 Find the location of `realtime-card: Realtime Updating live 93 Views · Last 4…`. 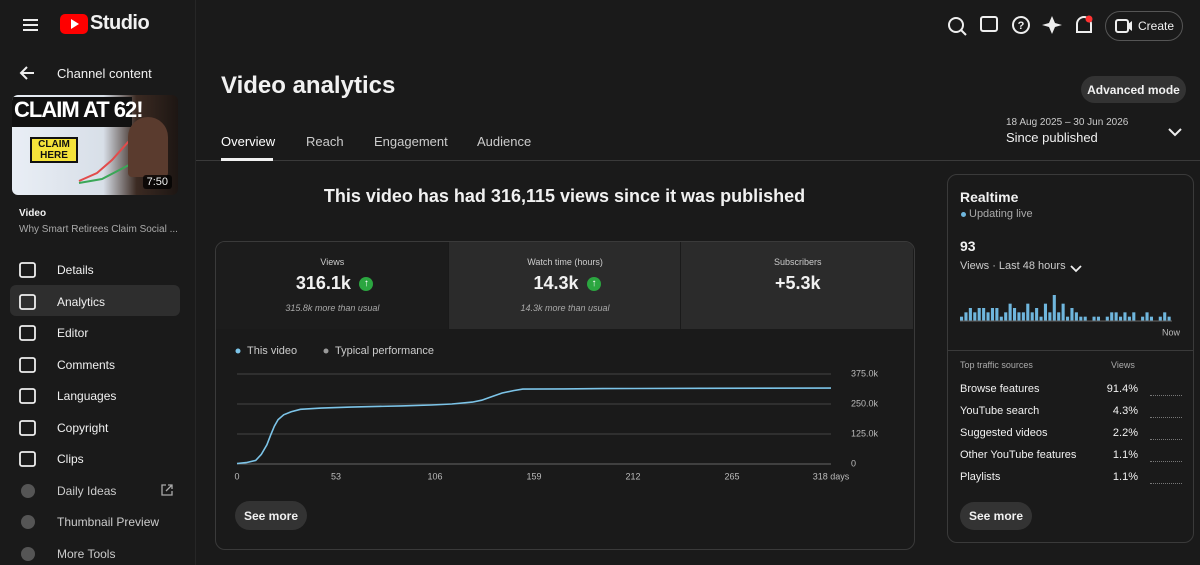

realtime-card: Realtime Updating live 93 Views · Last 4… is located at coordinates (1070, 358).